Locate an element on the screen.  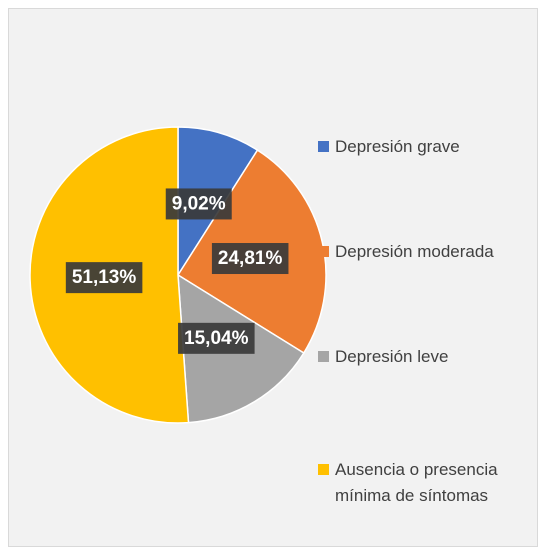
data-label: 51,13% is located at coordinates (104, 277).